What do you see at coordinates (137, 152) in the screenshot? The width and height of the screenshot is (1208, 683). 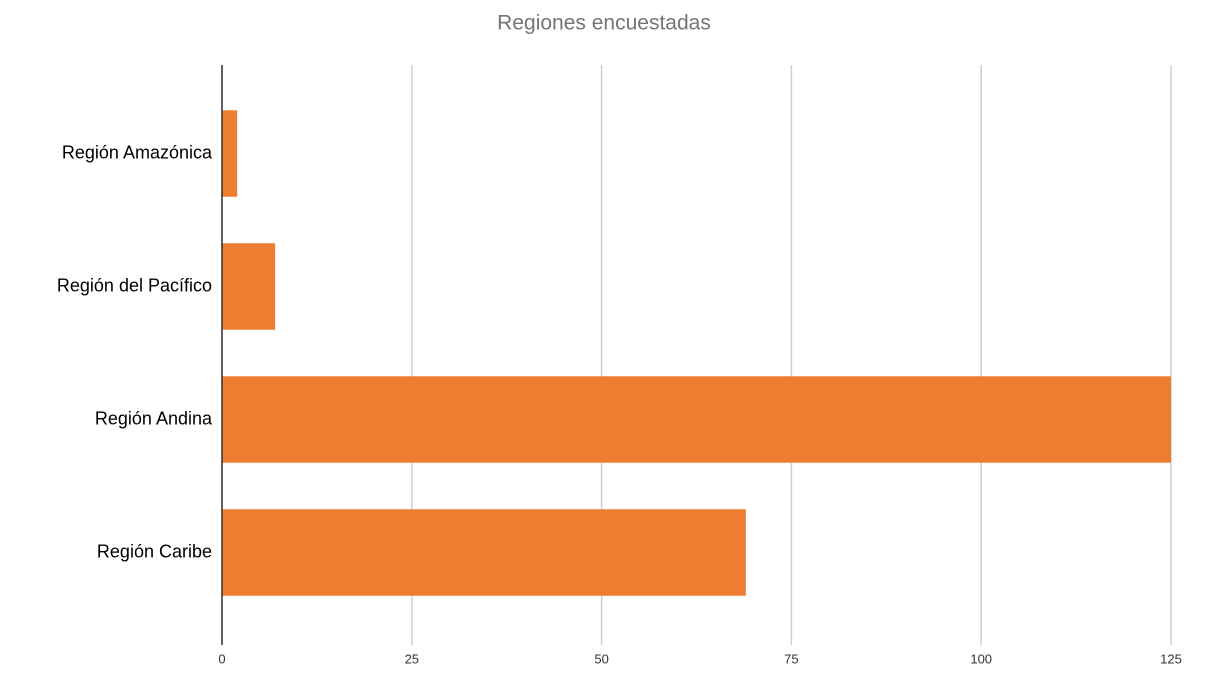 I see `y-tick-label: Región Amazónica` at bounding box center [137, 152].